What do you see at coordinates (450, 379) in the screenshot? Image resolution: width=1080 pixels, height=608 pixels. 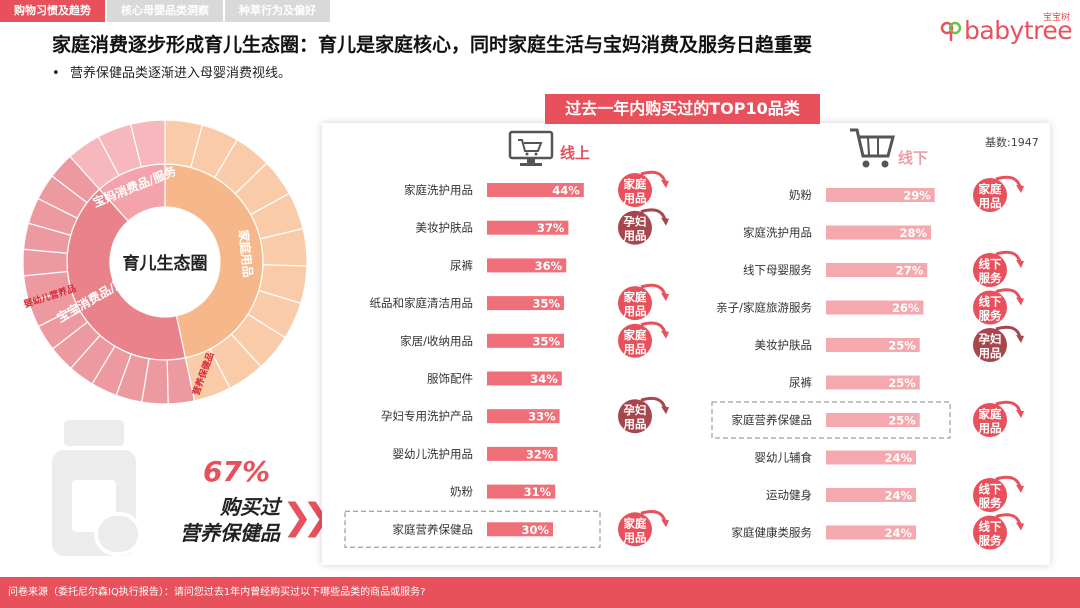 I see `category-label: 服饰配件` at bounding box center [450, 379].